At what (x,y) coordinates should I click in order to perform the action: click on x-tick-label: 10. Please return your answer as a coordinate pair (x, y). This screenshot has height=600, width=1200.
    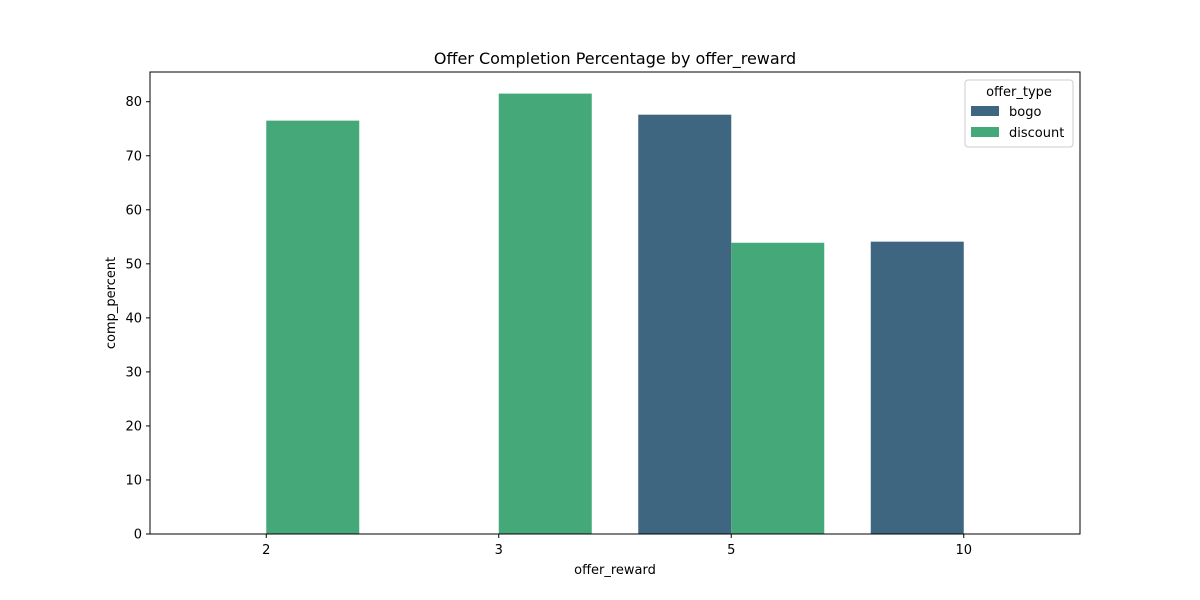
    Looking at the image, I should click on (963, 550).